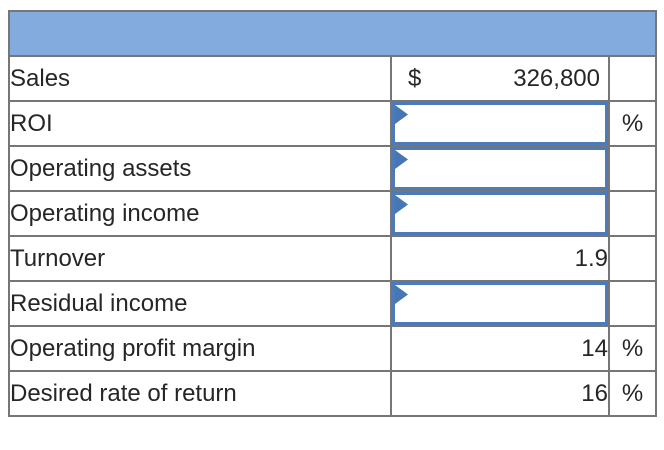 This screenshot has width=664, height=450. I want to click on turnover-value: 1.9, so click(500, 258).